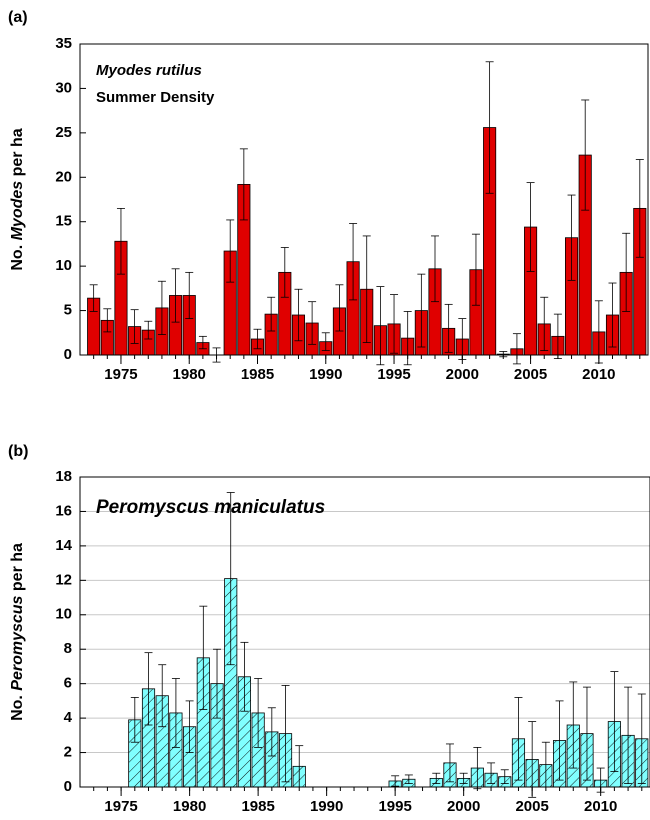 The height and width of the screenshot is (820, 650). What do you see at coordinates (17, 154) in the screenshot?
I see `y-axis-label-part: per ha` at bounding box center [17, 154].